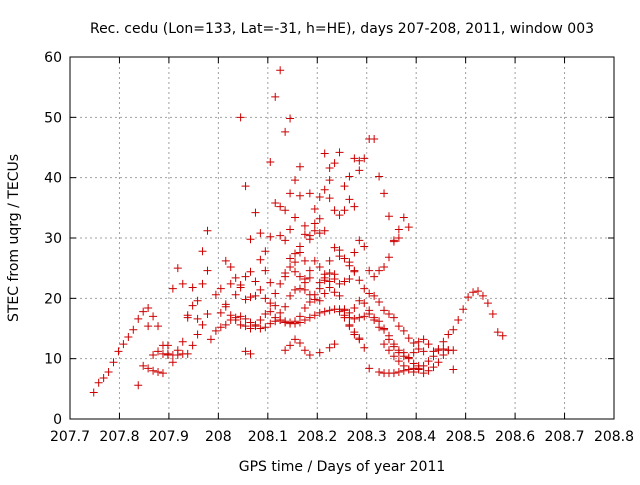 The image size is (640, 485). What do you see at coordinates (614, 437) in the screenshot?
I see `x-tick-label: 208.8` at bounding box center [614, 437].